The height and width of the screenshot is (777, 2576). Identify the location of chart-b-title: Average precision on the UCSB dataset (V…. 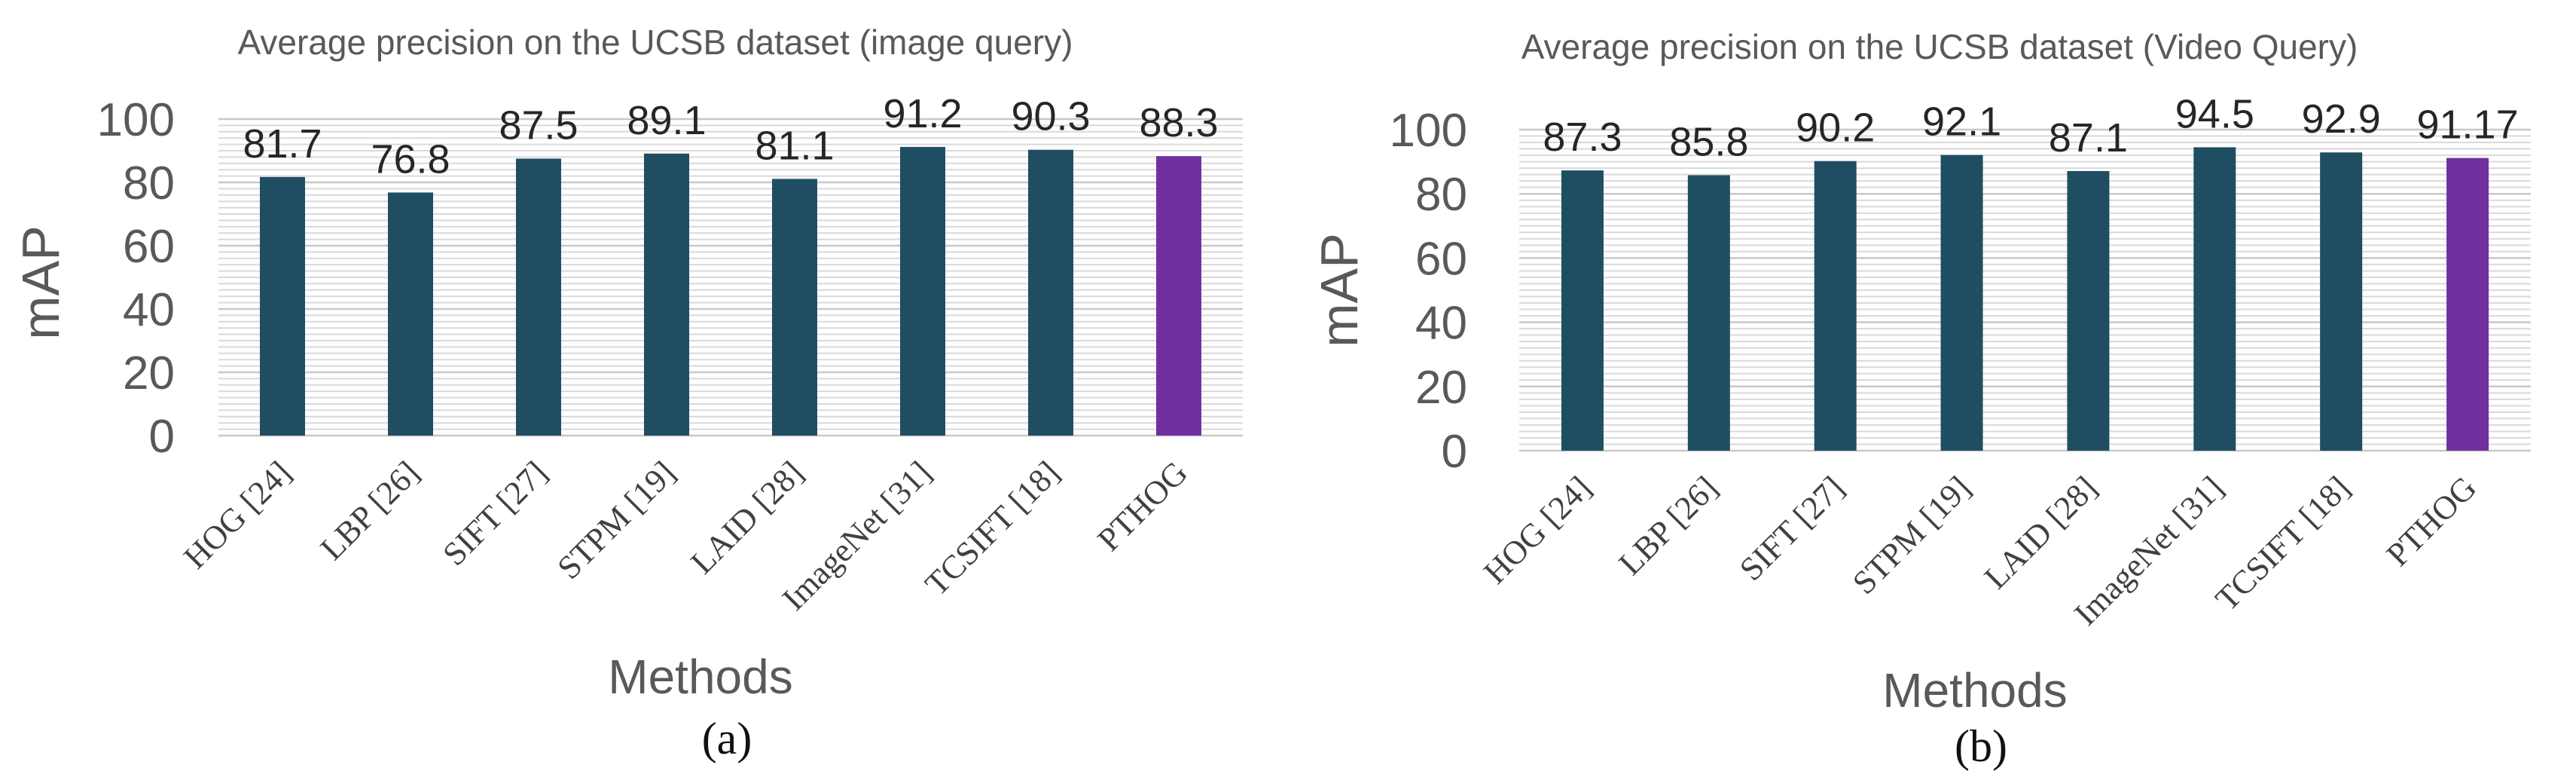
(1939, 47).